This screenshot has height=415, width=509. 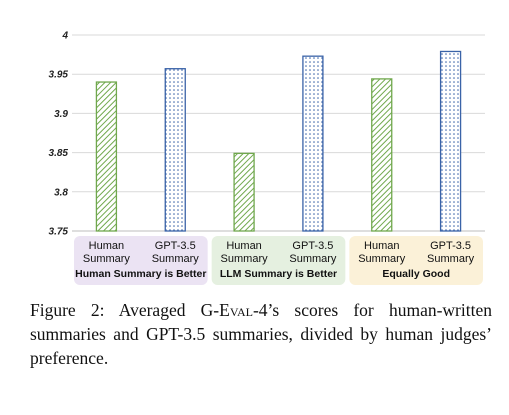 What do you see at coordinates (61, 114) in the screenshot?
I see `y-tick-label: 3.9` at bounding box center [61, 114].